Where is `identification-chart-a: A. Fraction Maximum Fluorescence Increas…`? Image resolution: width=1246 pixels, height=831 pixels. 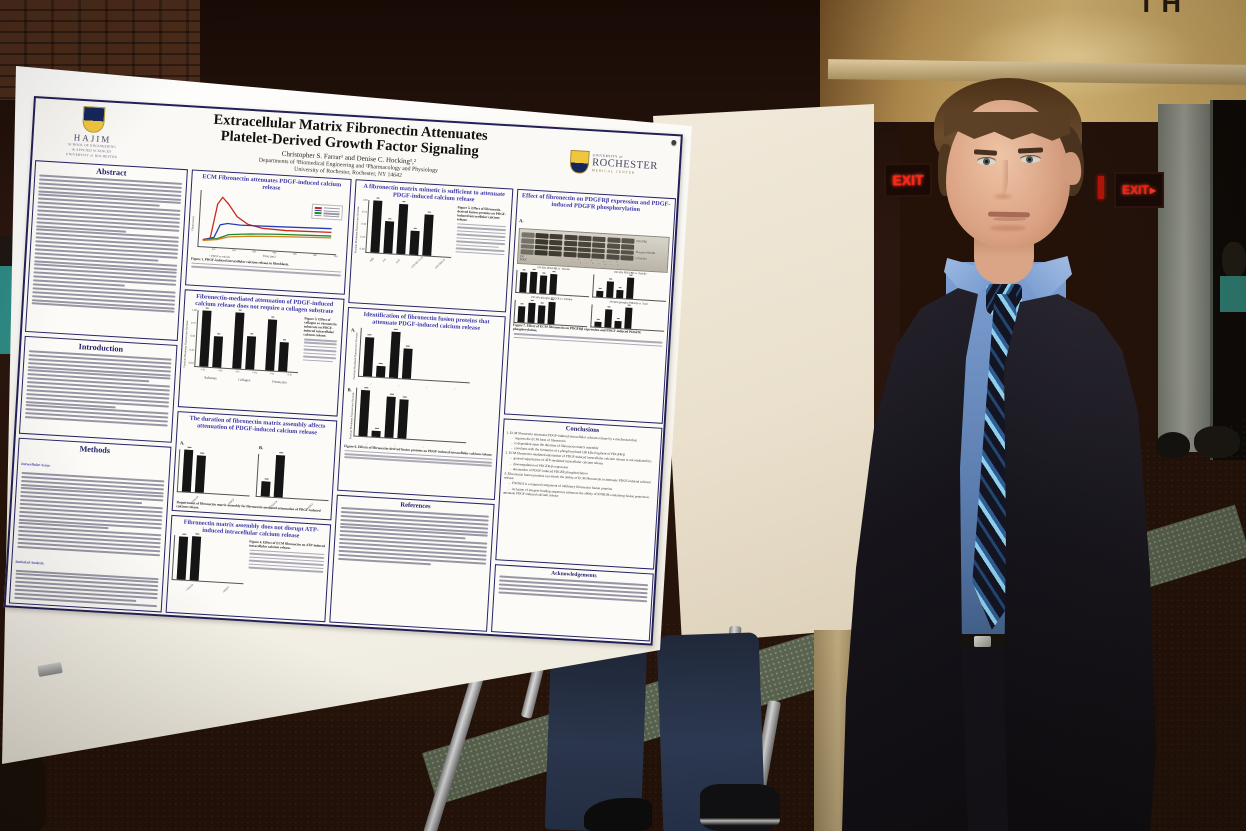
identification-chart-a: A. Fraction Maximum Fluorescence Increas… is located at coordinates (424, 360).